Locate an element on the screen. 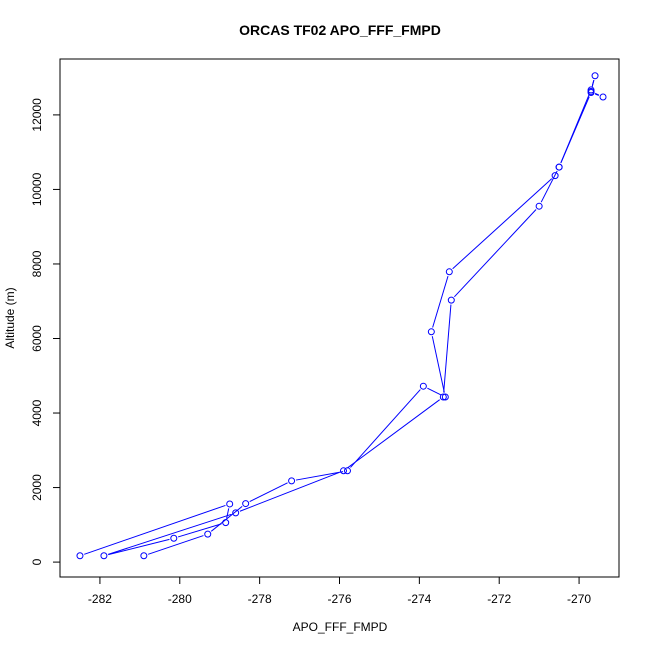 The image size is (650, 650). y-axis-label: Altitude (m) is located at coordinates (10, 317).